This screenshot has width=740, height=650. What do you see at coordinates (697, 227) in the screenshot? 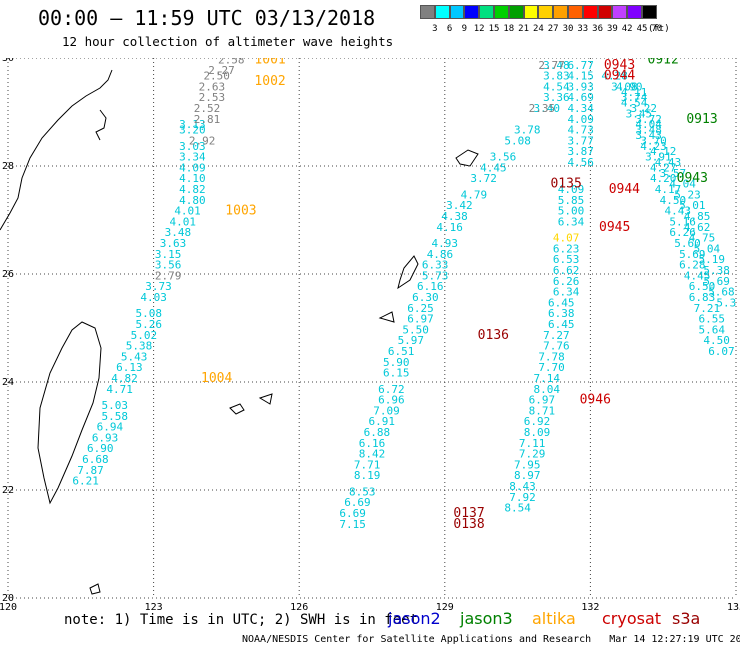
I see `wave-height-value: 4.62` at bounding box center [697, 227].